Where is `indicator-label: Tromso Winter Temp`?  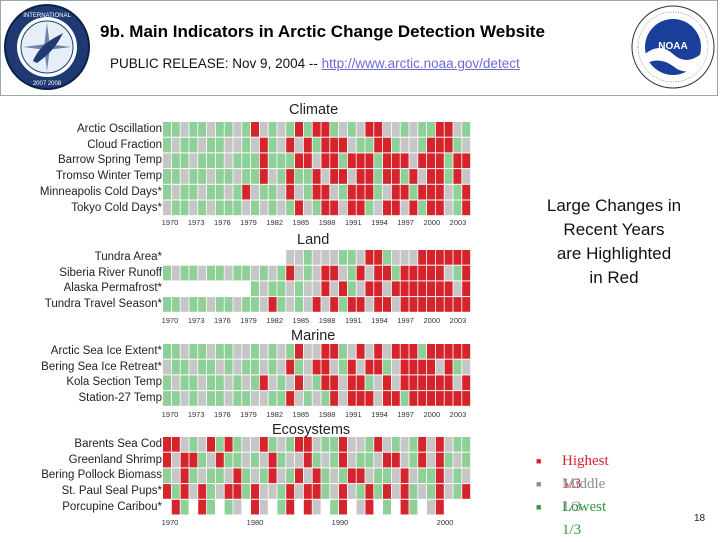
indicator-label: Tromso Winter Temp is located at coordinates (108, 176).